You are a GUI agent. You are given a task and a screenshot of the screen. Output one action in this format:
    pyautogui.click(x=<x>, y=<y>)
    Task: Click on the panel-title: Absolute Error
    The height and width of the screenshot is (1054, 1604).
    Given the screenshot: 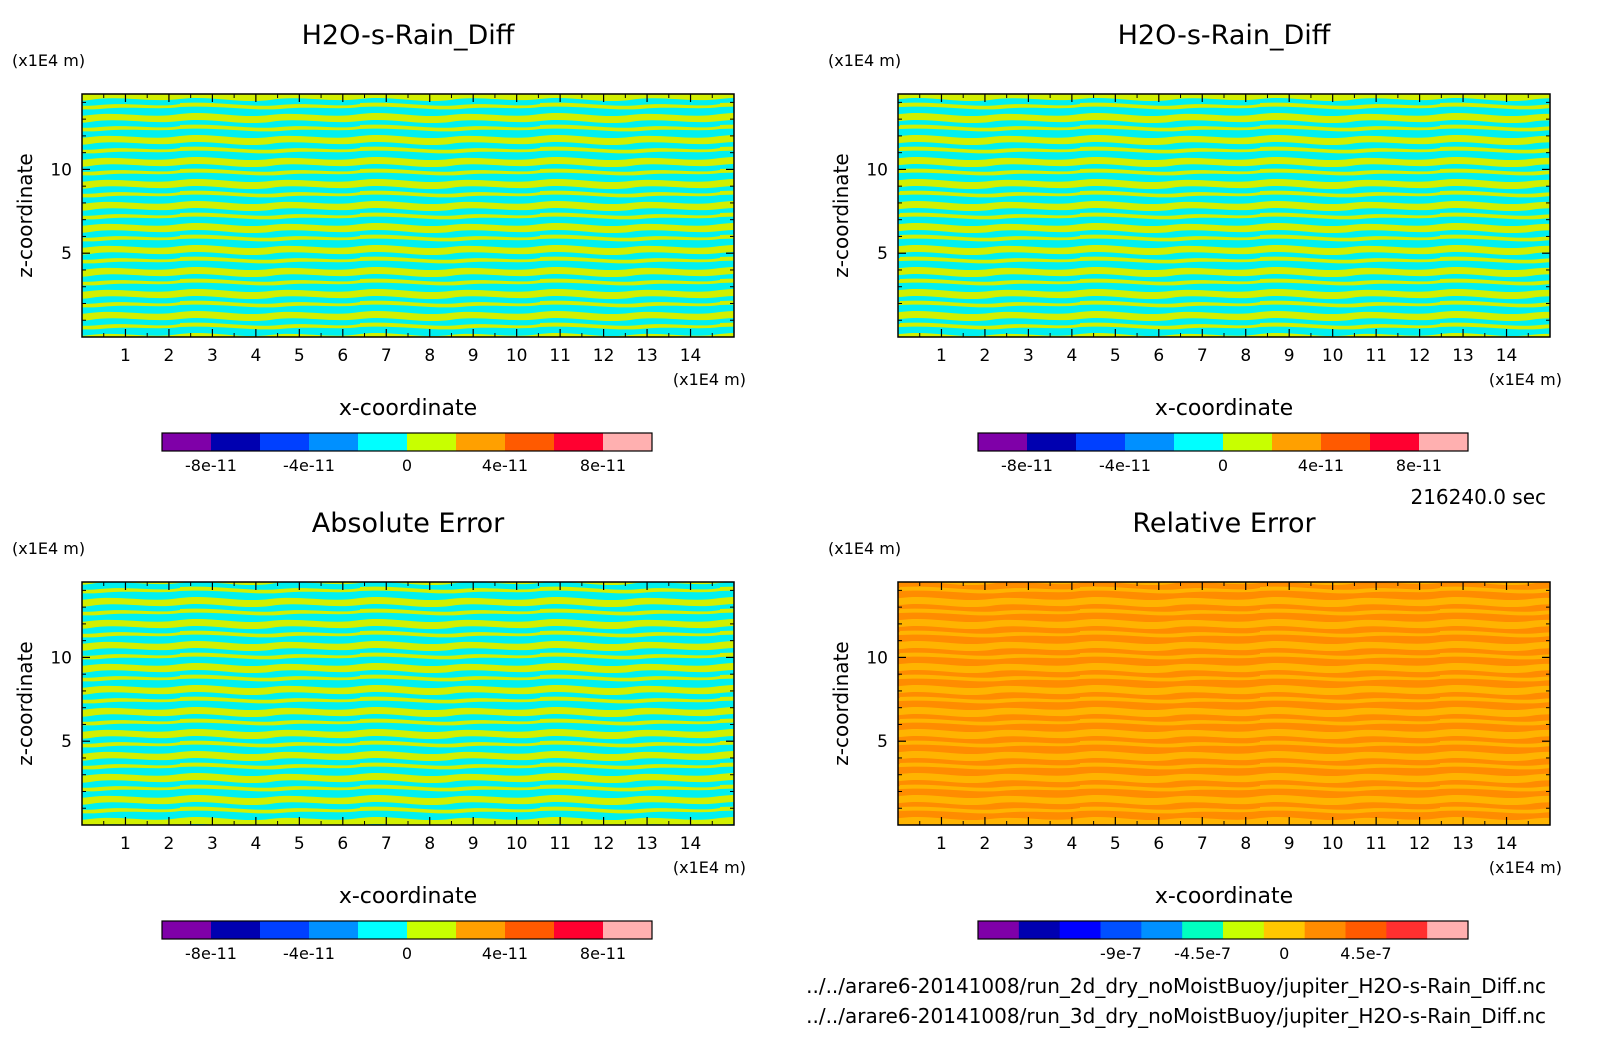 What is the action you would take?
    pyautogui.click(x=408, y=523)
    